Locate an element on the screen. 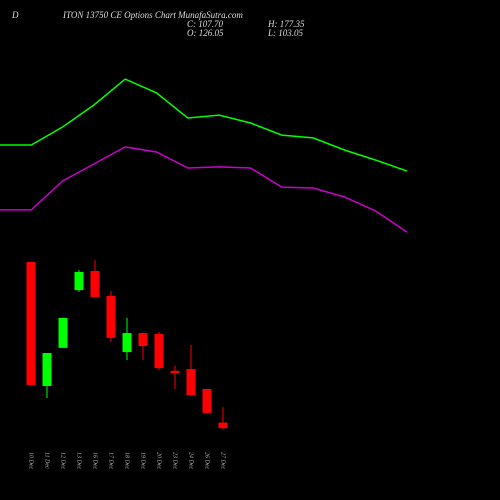 The height and width of the screenshot is (500, 500). low-label: L: 103.05 is located at coordinates (285, 33).